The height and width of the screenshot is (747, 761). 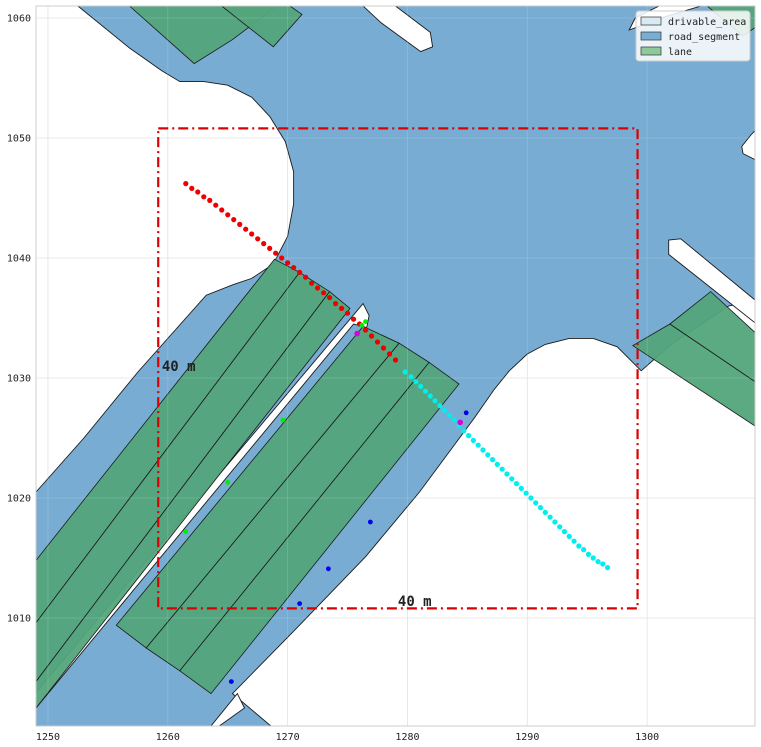 I want to click on legend-label: road_segment, so click(x=704, y=37).